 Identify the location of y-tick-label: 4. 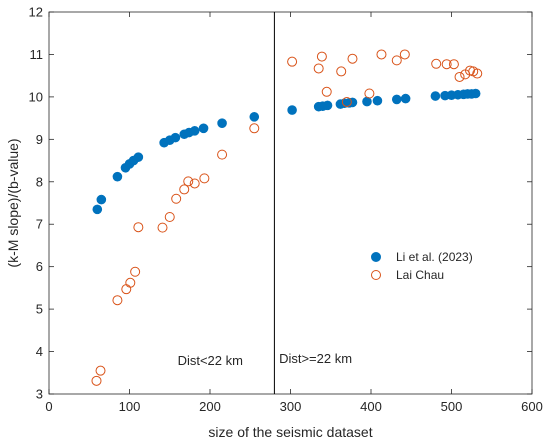
(39, 351).